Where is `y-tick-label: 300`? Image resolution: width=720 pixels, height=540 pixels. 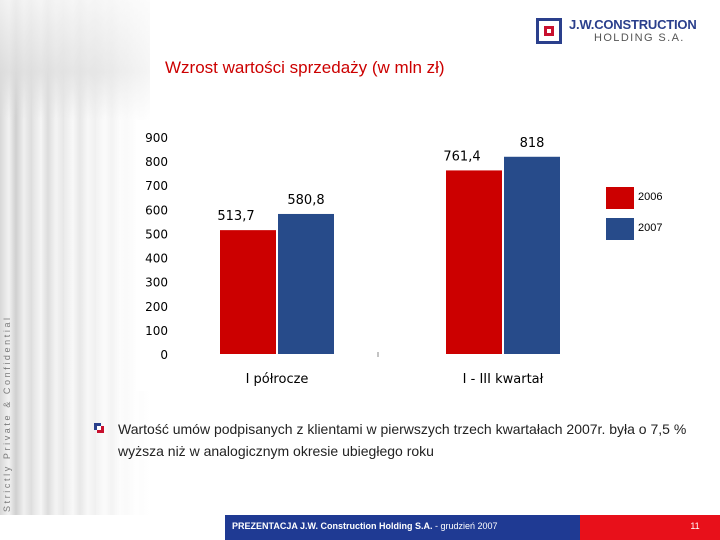 y-tick-label: 300 is located at coordinates (156, 283).